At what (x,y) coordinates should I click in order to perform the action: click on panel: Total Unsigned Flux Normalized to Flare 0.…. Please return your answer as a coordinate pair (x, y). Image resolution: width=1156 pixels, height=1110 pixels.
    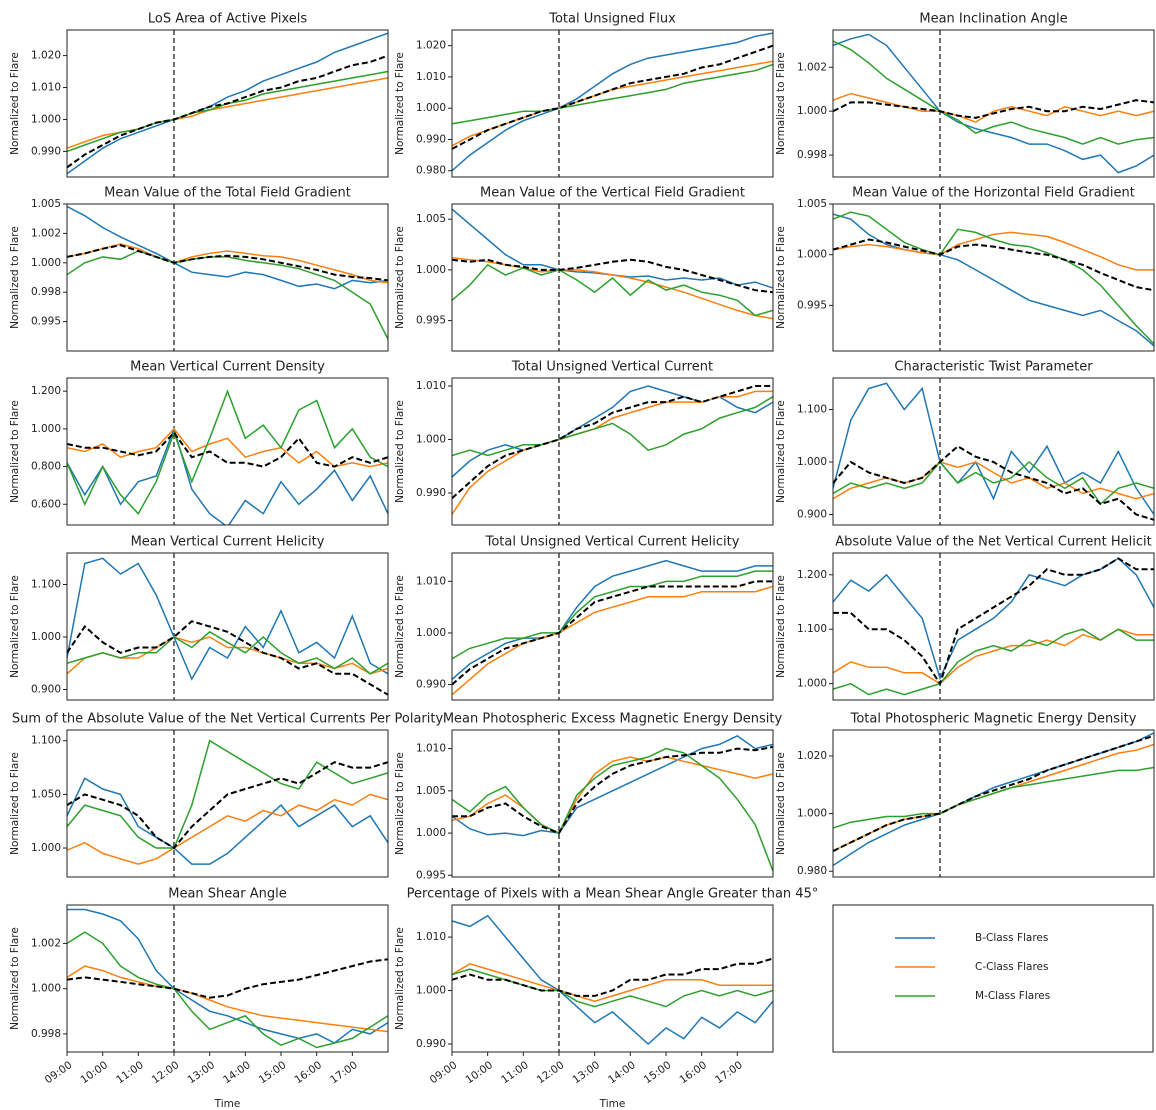
    Looking at the image, I should click on (584, 95).